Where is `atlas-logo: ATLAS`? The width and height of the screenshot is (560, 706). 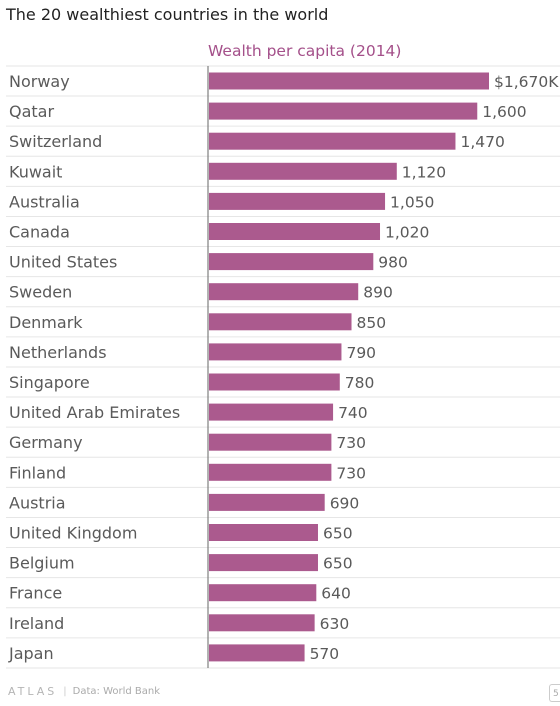
atlas-logo: ATLAS is located at coordinates (33, 691).